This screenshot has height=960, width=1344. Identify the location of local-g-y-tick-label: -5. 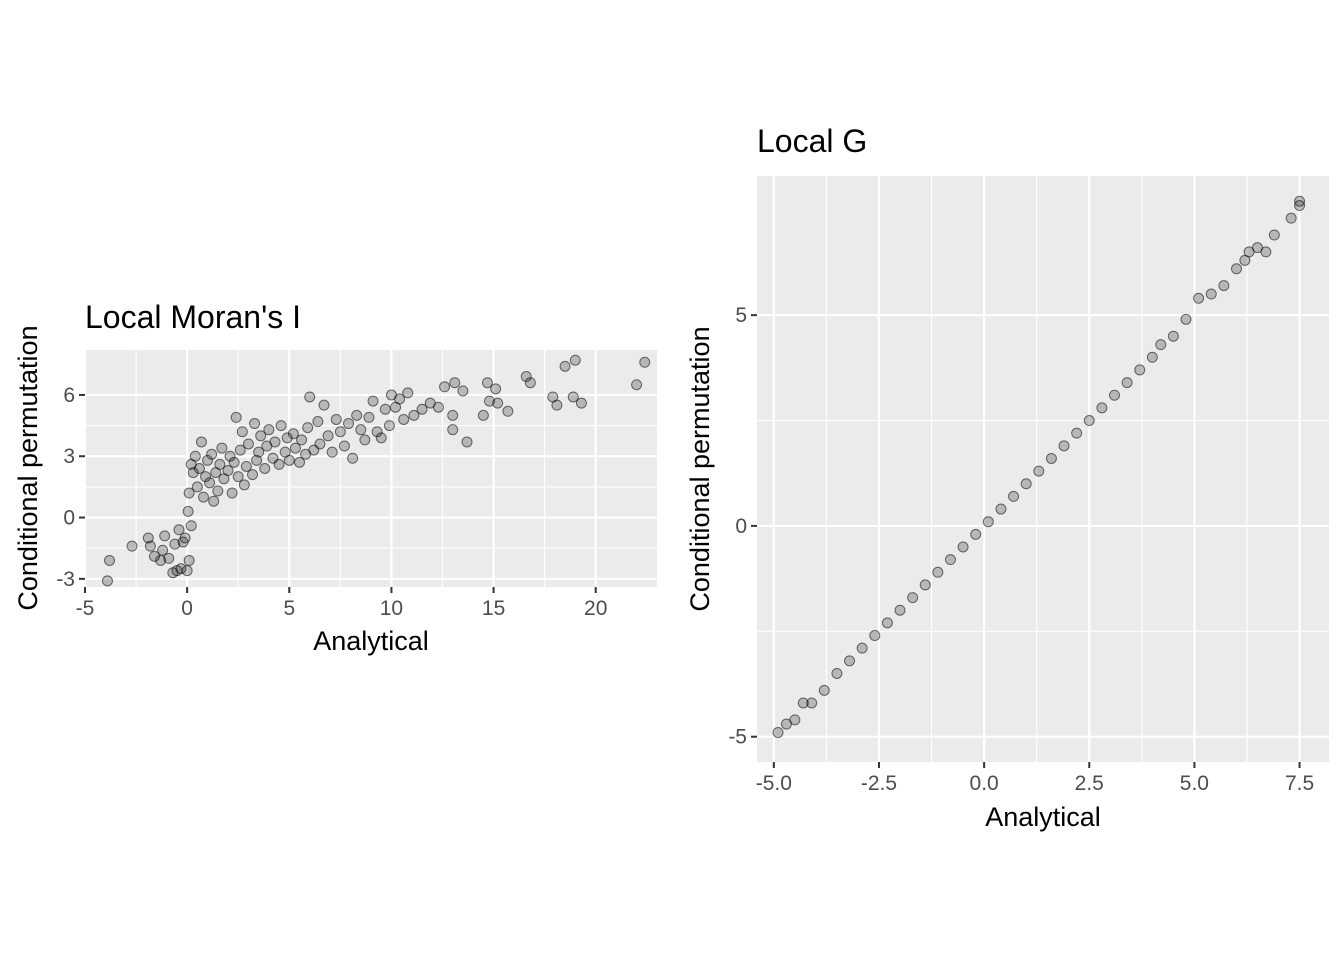
(737, 737).